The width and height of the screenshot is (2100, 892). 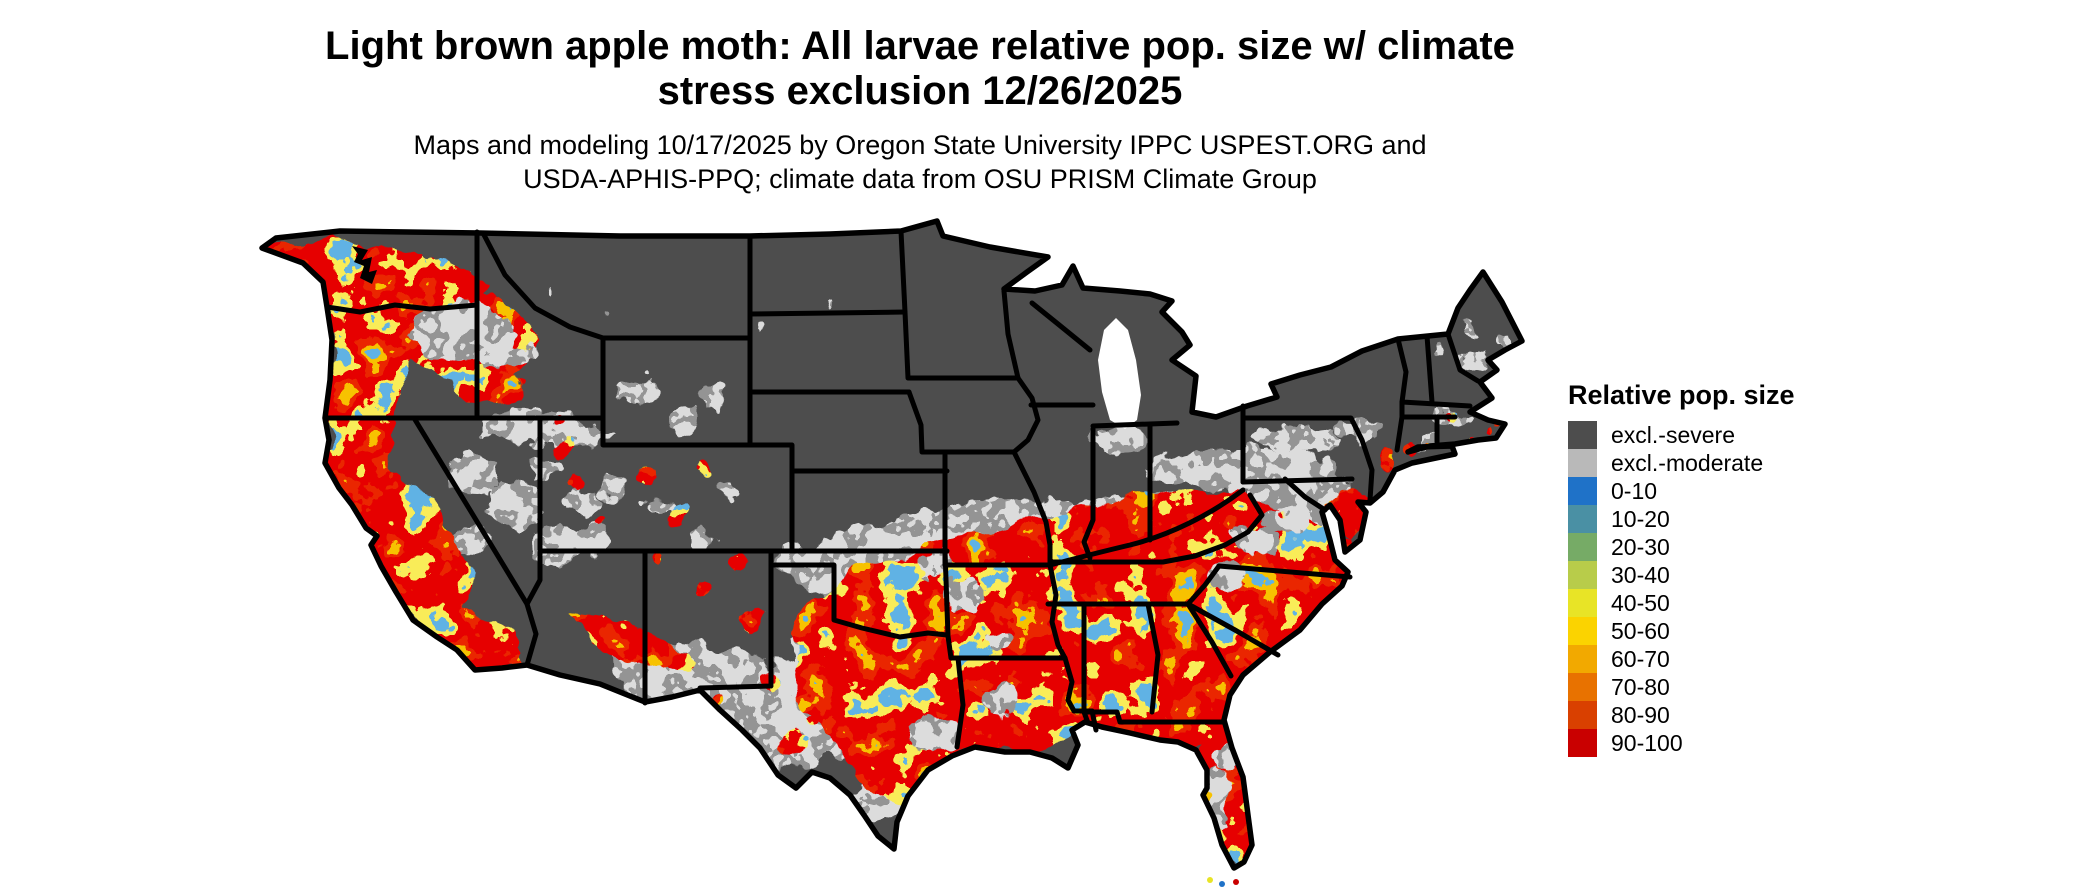 I want to click on legend-item-label: 20-30, so click(x=1640, y=547).